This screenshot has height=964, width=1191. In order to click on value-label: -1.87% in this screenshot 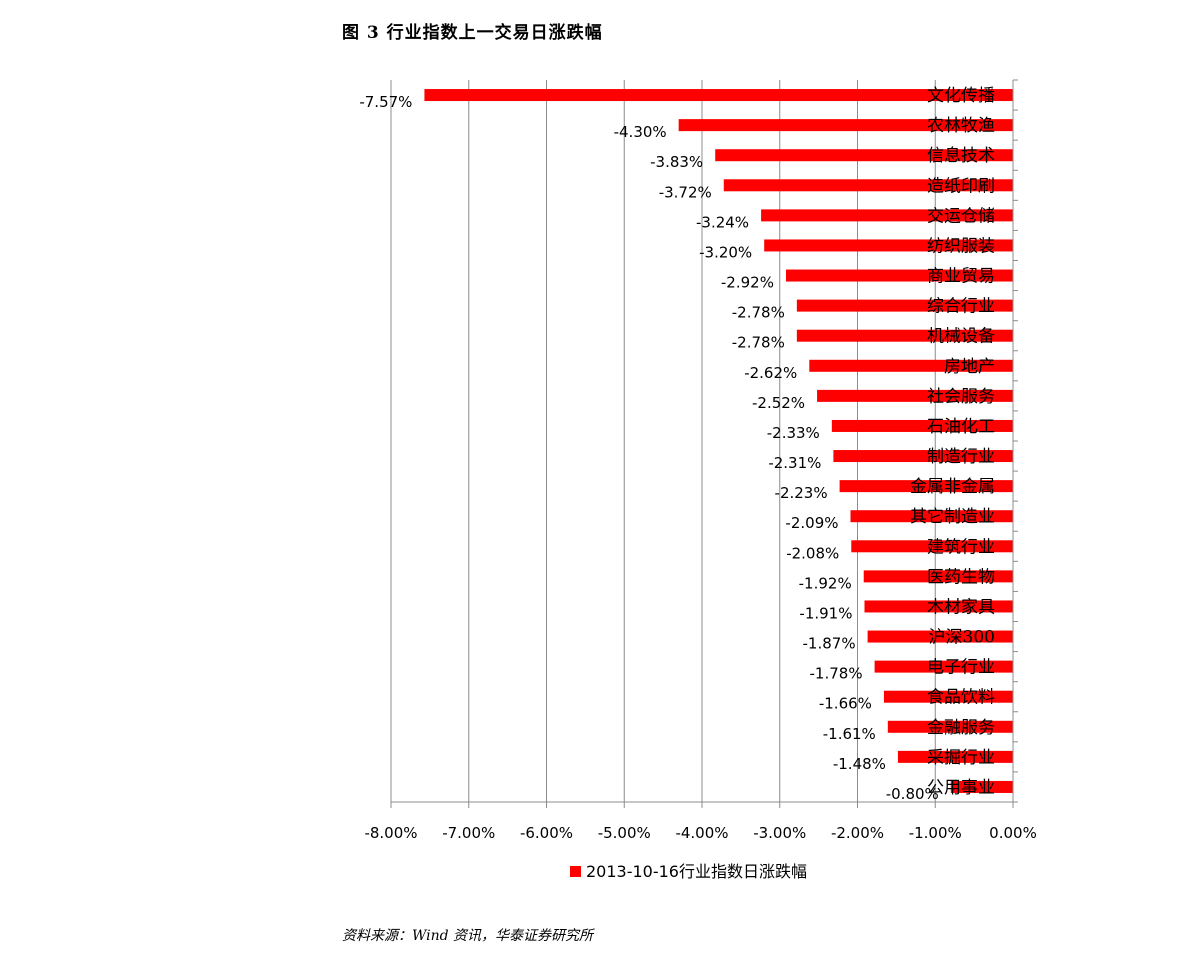, I will do `click(829, 644)`.